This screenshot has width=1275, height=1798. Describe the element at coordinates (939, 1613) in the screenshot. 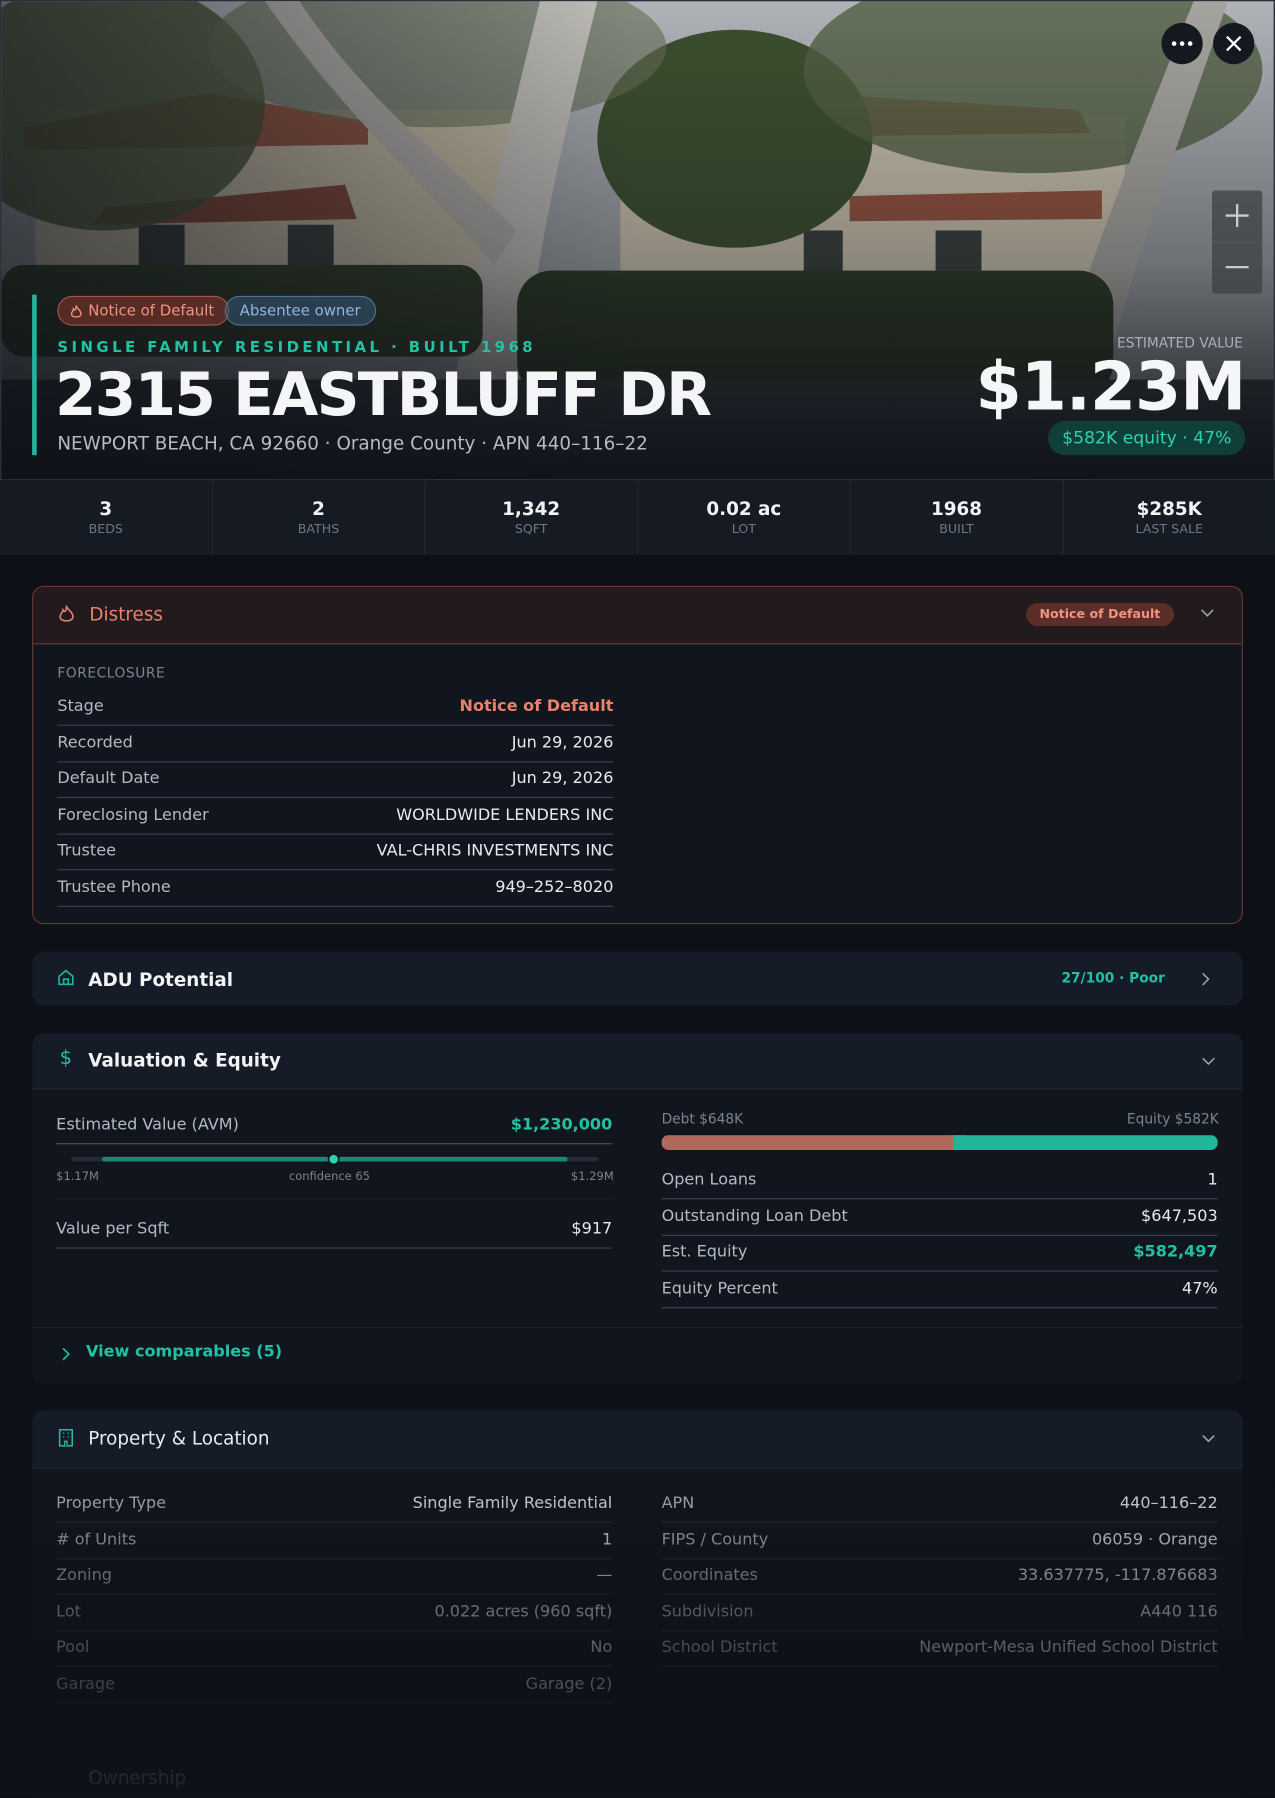

I see `detail-row: Subdivision A440 116` at that location.